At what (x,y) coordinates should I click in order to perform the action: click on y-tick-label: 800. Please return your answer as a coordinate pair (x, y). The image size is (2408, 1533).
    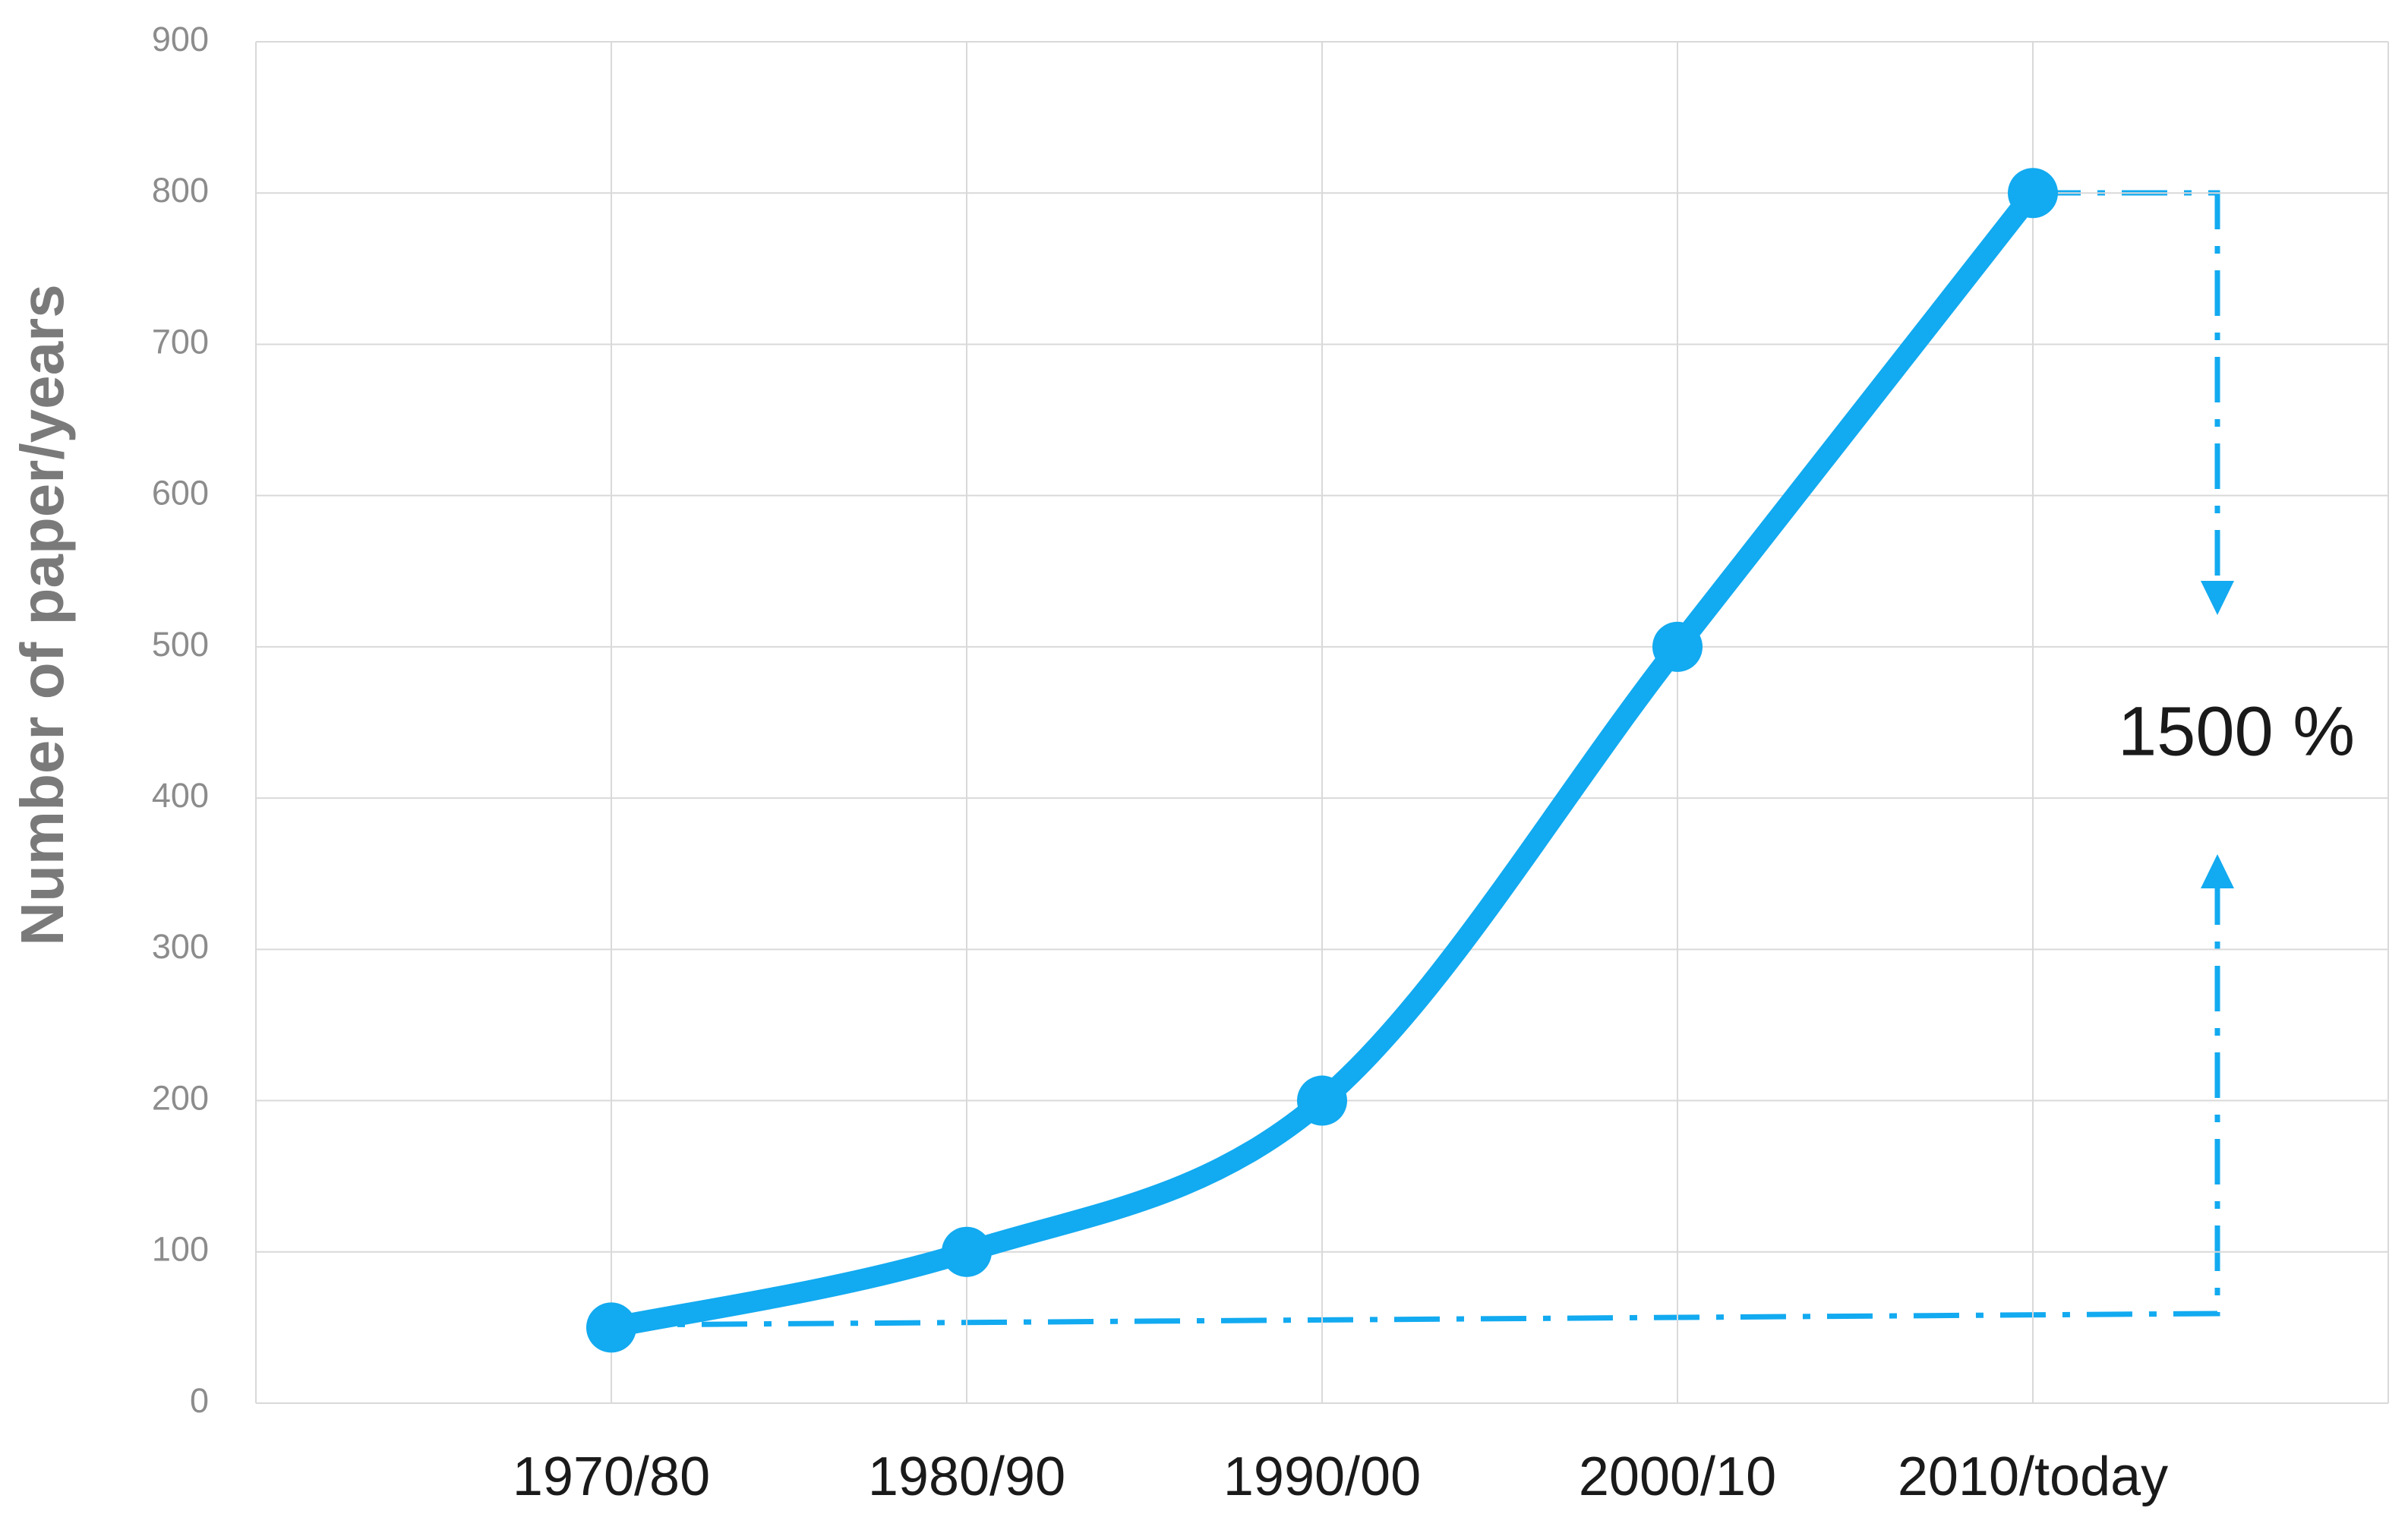
    Looking at the image, I should click on (180, 190).